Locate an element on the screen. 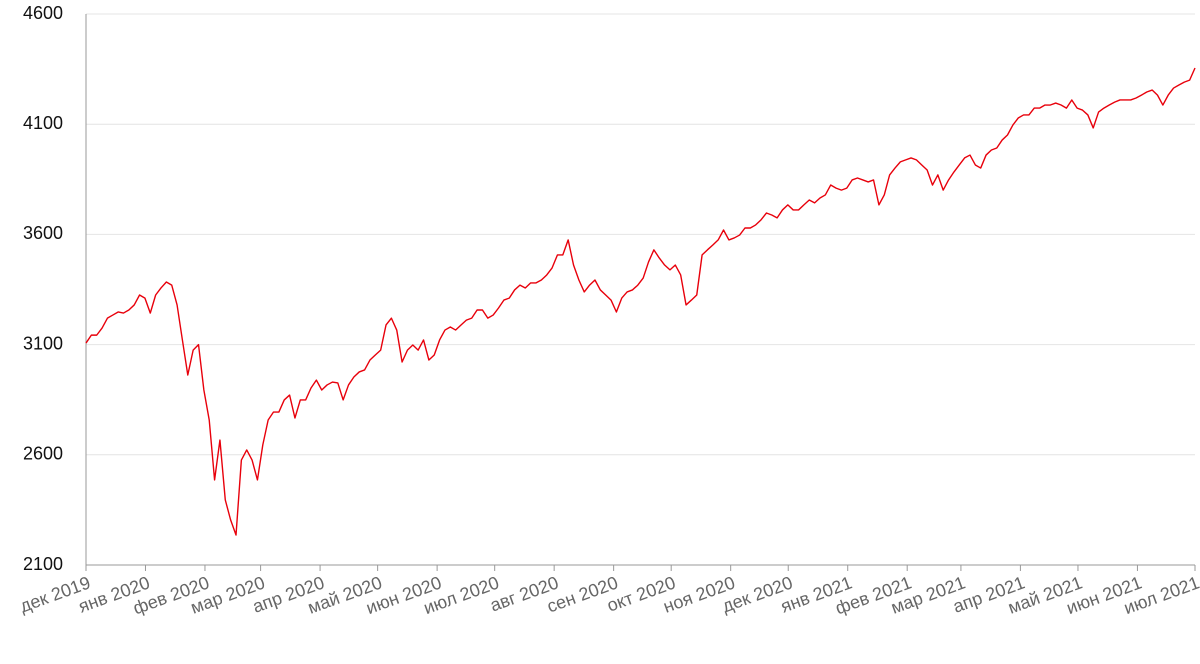 This screenshot has width=1200, height=664. y-tick-label: 4100 is located at coordinates (43, 123).